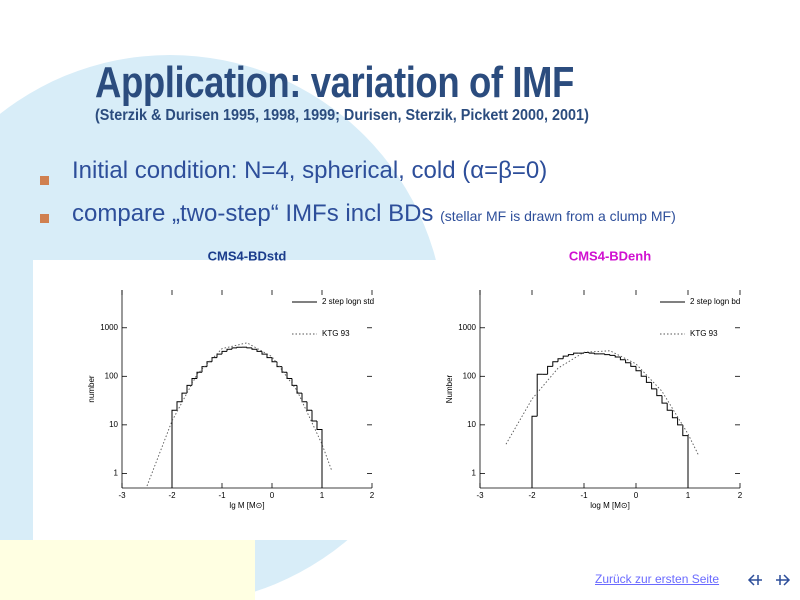  What do you see at coordinates (657, 579) in the screenshot?
I see `footer-link: Zurück zur ersten Seite` at bounding box center [657, 579].